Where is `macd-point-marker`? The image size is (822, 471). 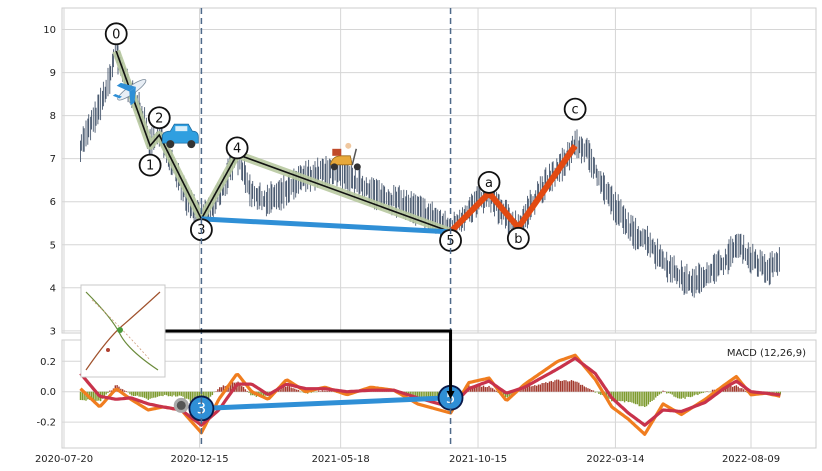
macd-point-marker is located at coordinates (181, 405).